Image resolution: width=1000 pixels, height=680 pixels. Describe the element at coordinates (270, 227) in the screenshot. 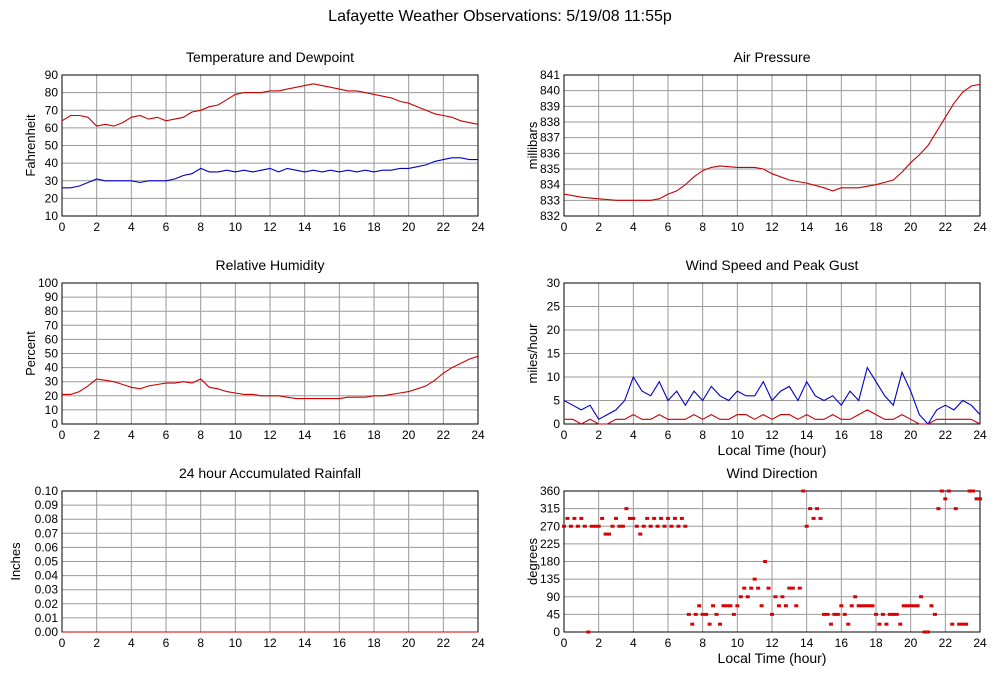

I see `x-tick-label: 12` at that location.